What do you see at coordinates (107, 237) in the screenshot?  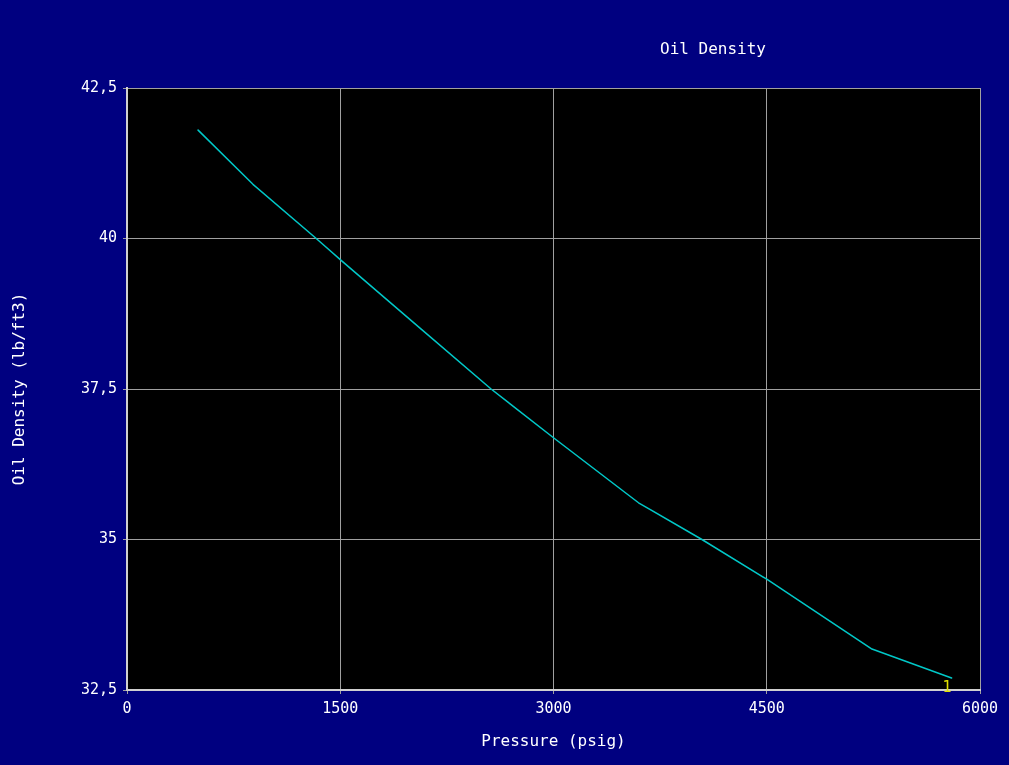 I see `y-tick-label: 40` at bounding box center [107, 237].